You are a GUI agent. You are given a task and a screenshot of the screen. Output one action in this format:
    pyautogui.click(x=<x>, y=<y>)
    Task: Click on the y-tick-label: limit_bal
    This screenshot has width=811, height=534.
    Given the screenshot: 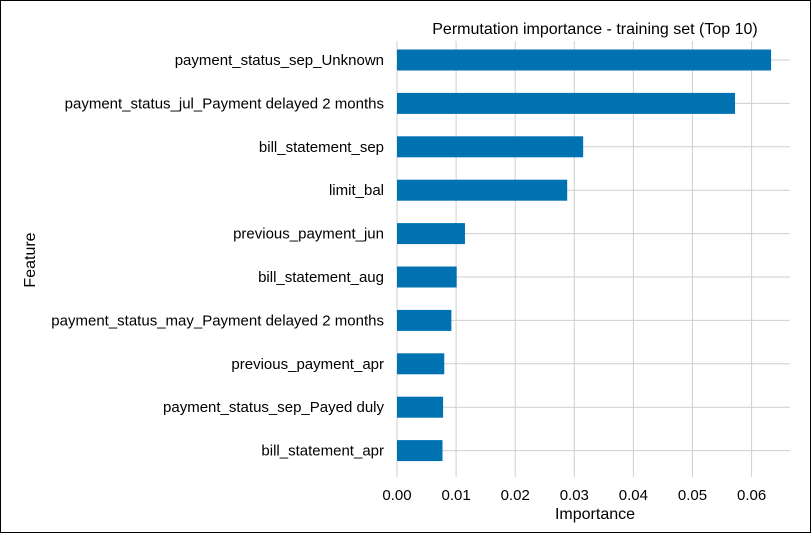 What is the action you would take?
    pyautogui.click(x=356, y=190)
    